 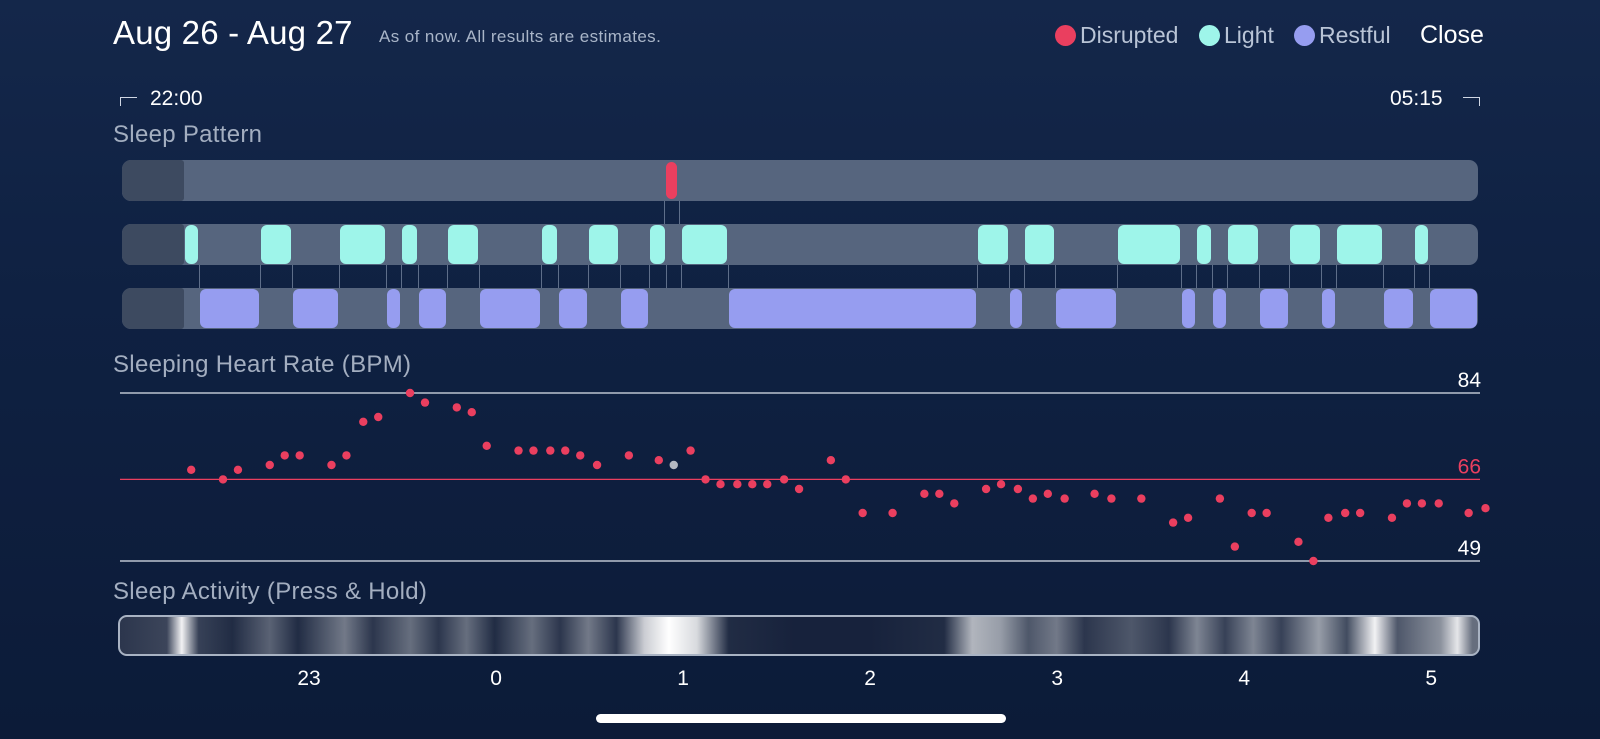 What do you see at coordinates (309, 678) in the screenshot?
I see `x-tick-label: 23` at bounding box center [309, 678].